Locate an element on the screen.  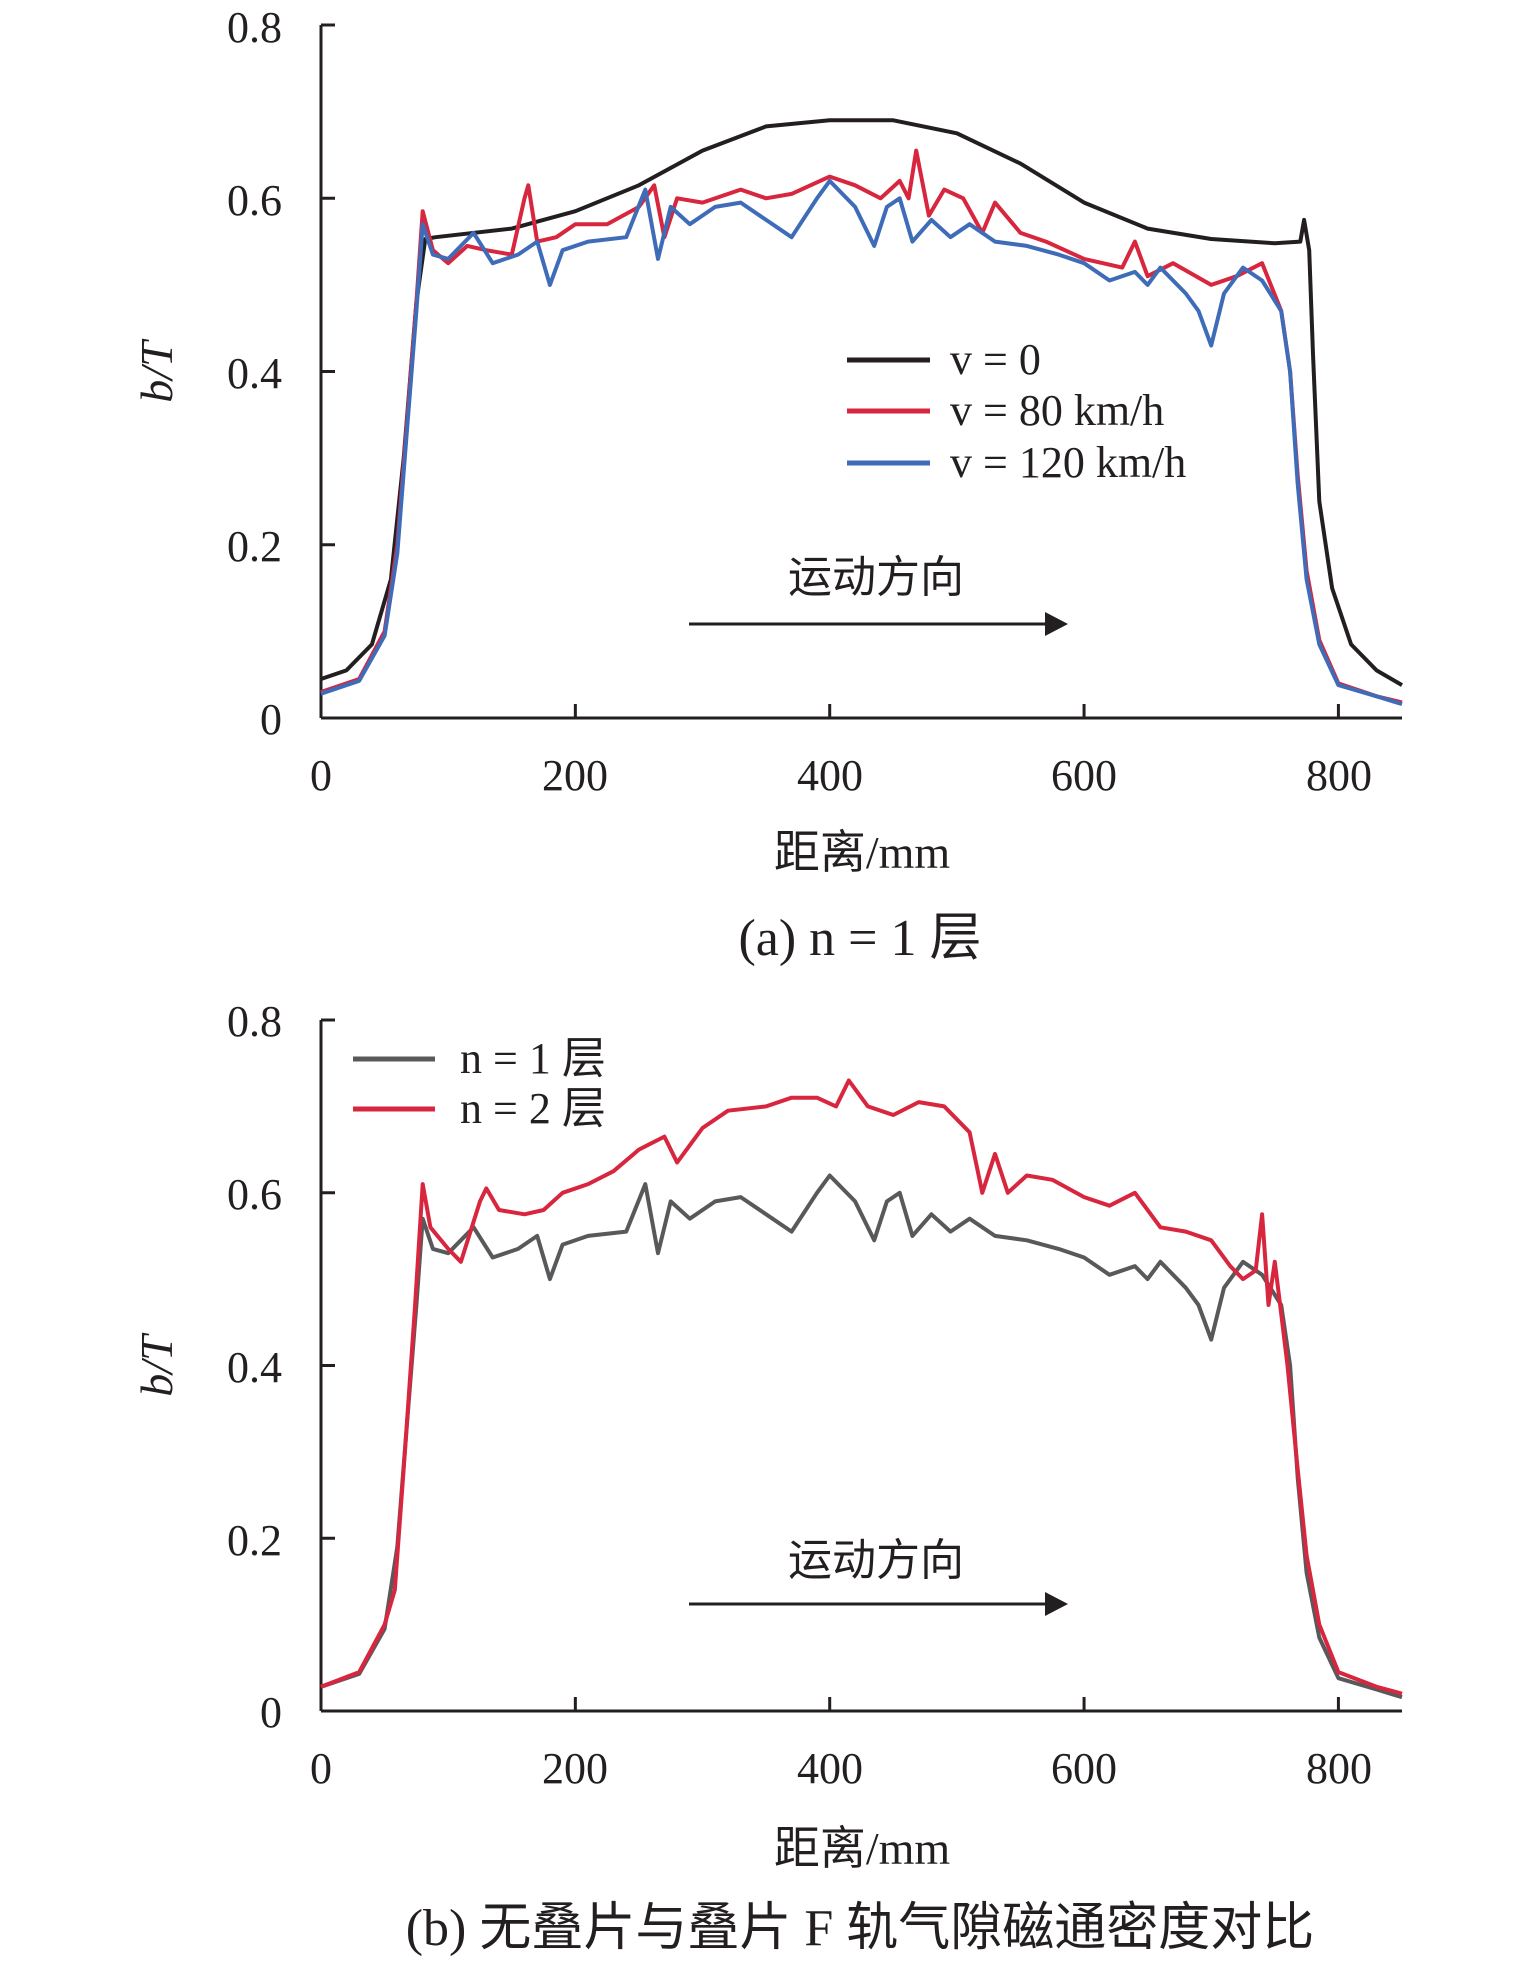
legend-entry-label: v = 80 km/h is located at coordinates (1057, 410).